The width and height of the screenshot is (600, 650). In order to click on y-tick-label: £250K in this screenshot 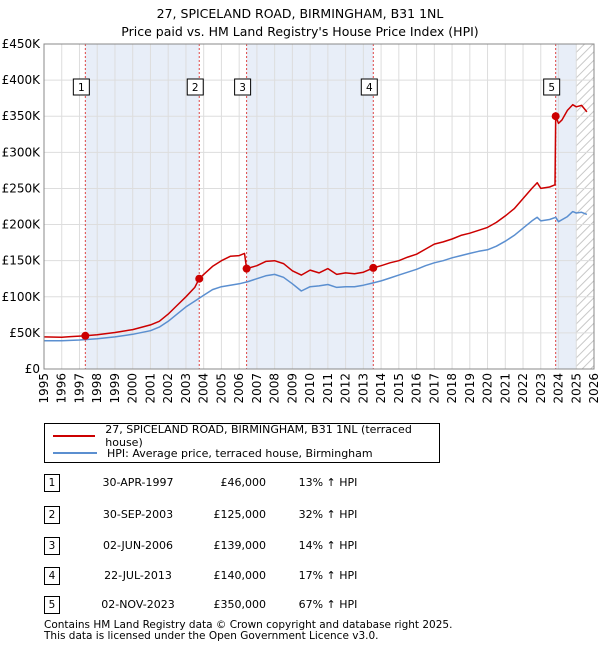, I will do `click(22, 188)`.